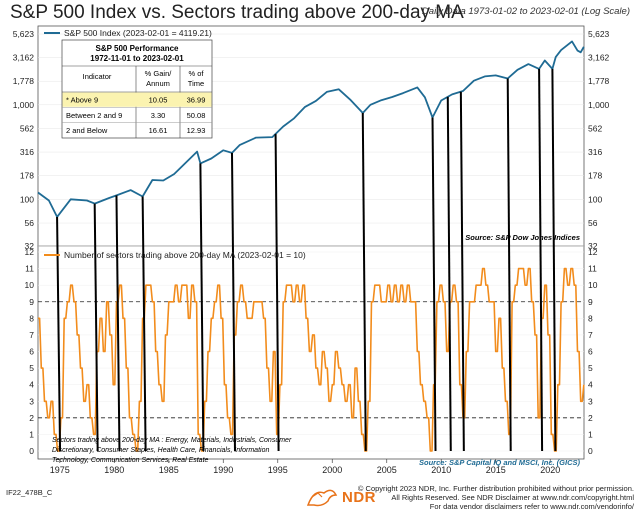 The height and width of the screenshot is (518, 640). I want to click on top-ytick-right-label: 56, so click(593, 223).